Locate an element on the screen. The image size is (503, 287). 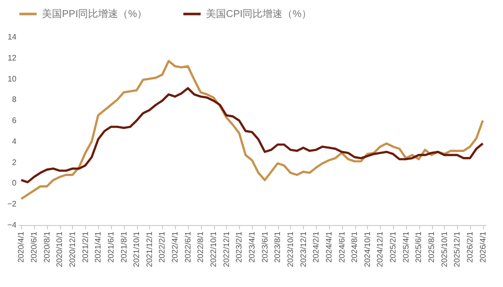
x-tick-label: 2020/12/1 is located at coordinates (72, 249).